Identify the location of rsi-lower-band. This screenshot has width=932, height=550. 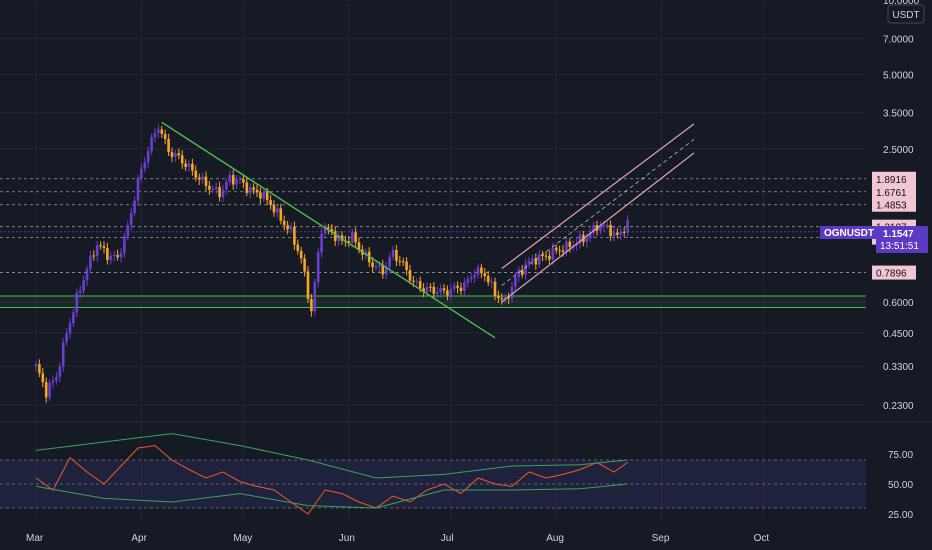
(331, 496).